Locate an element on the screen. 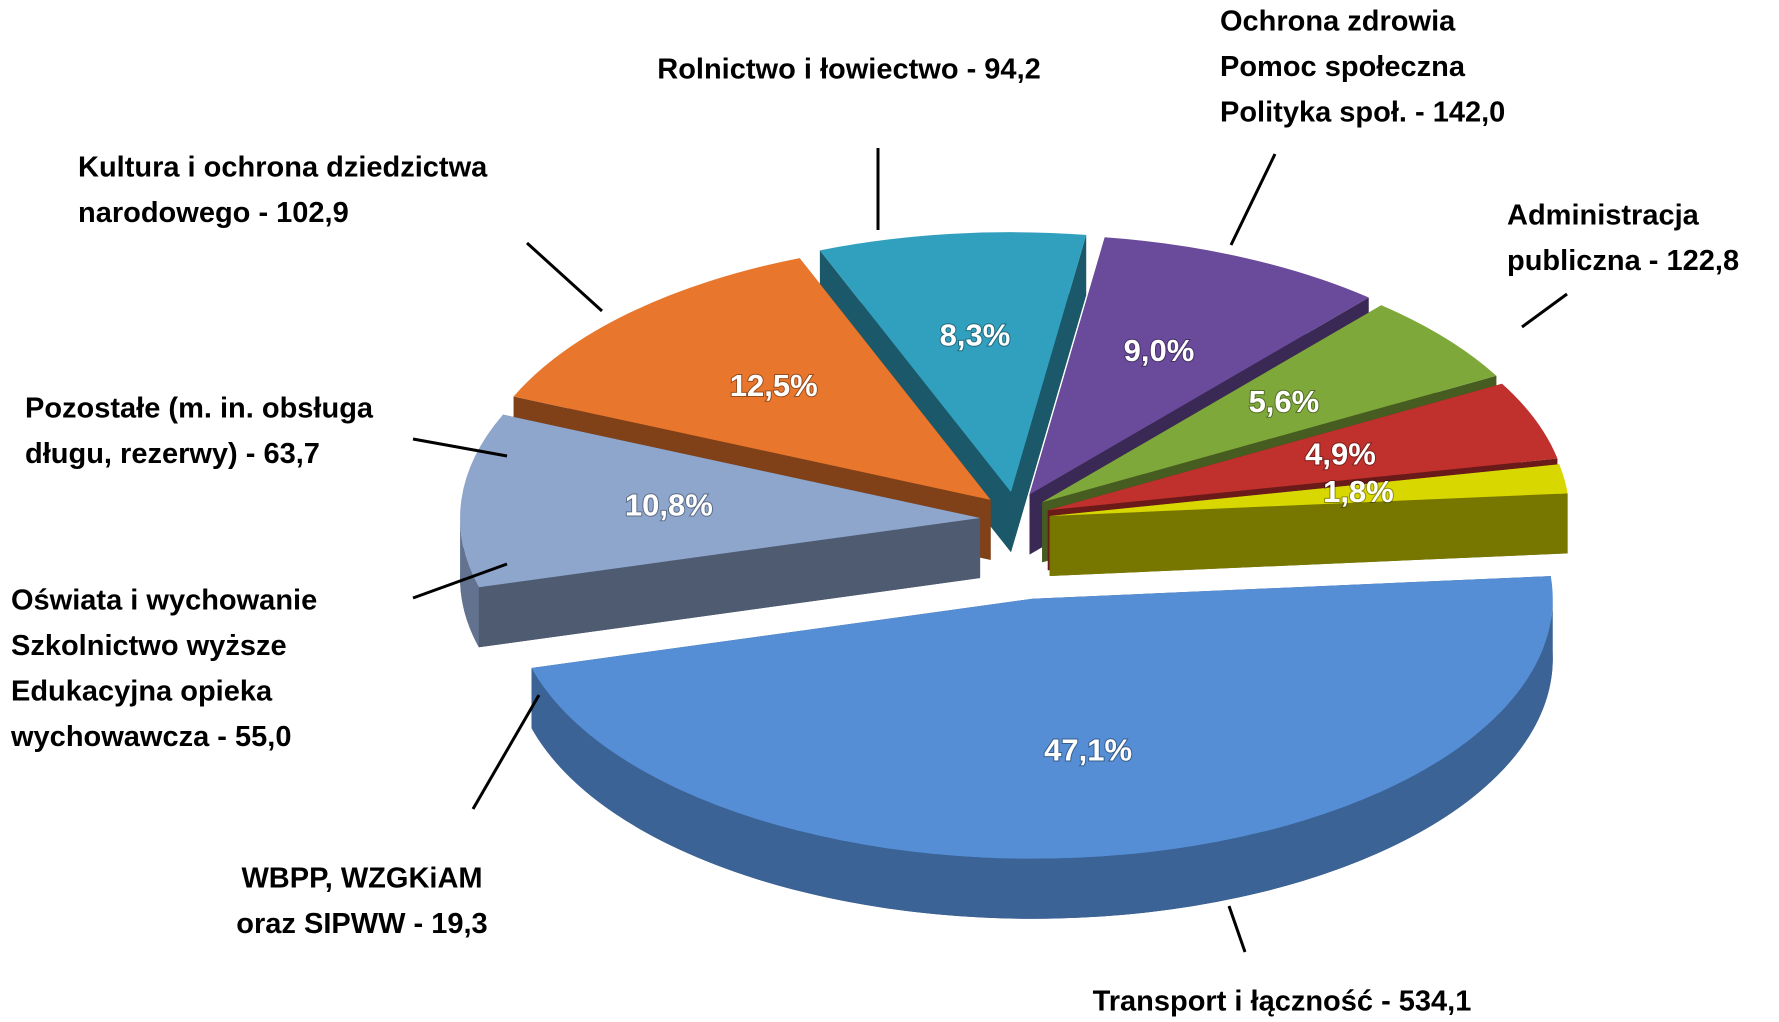 The height and width of the screenshot is (1022, 1779). category-label: Ochrona zdrowia is located at coordinates (1338, 22).